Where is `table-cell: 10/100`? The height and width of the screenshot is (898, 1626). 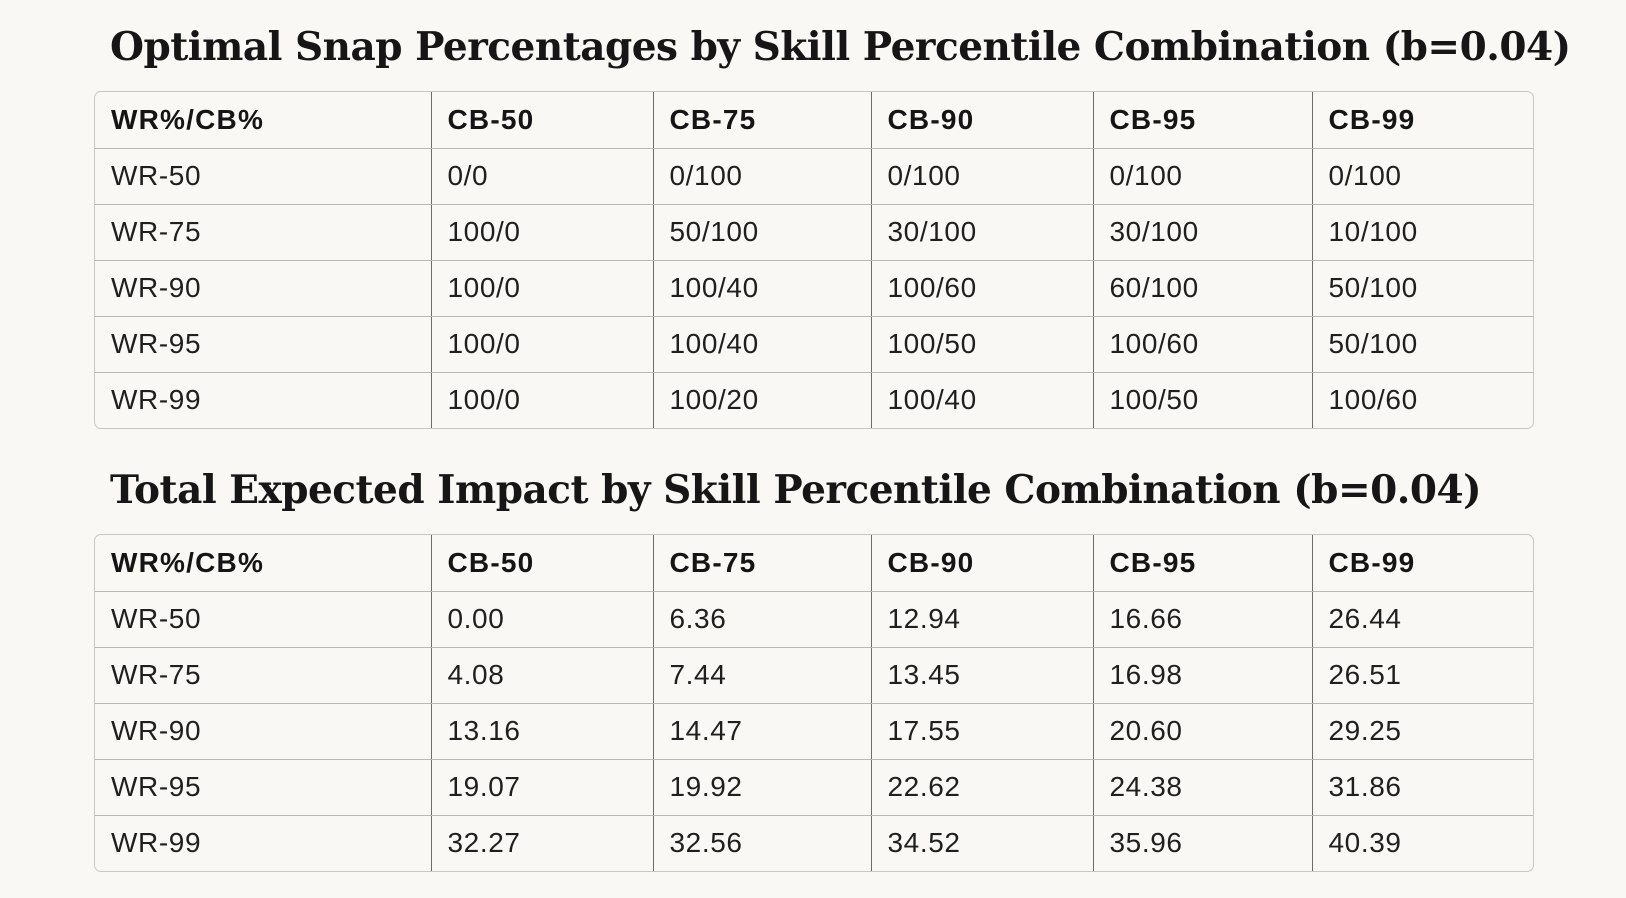
table-cell: 10/100 is located at coordinates (1422, 232).